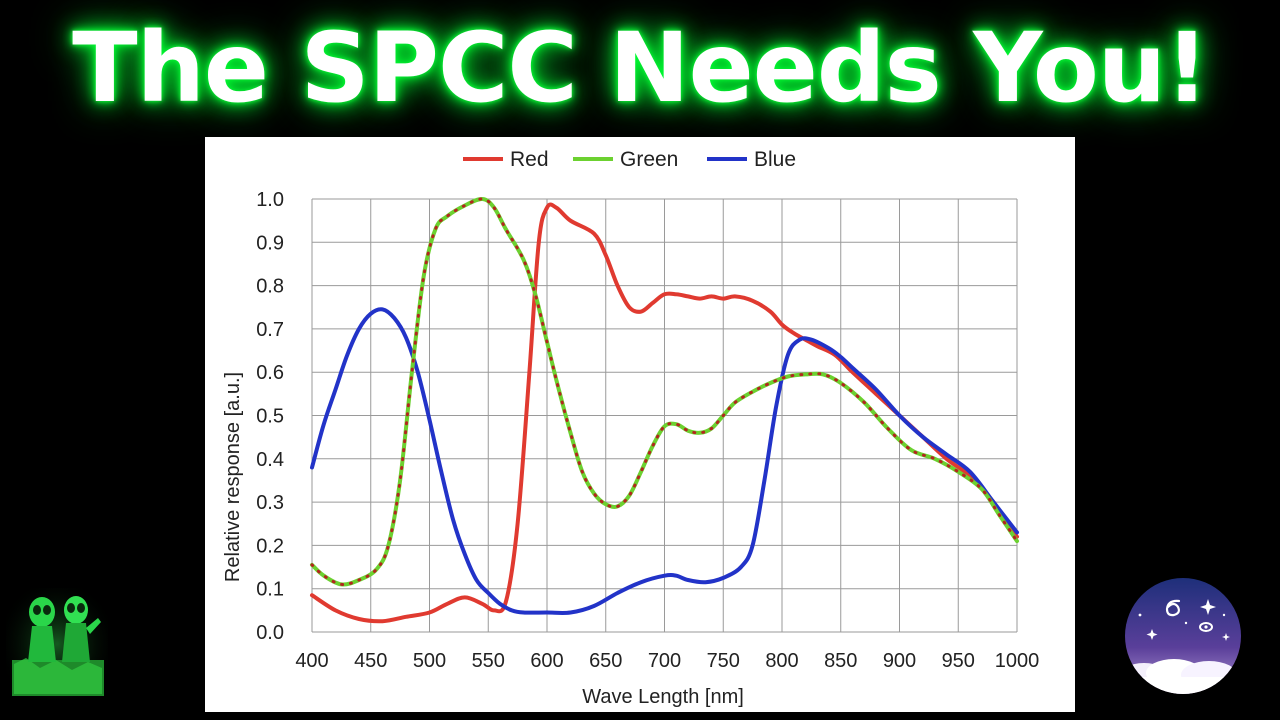 The height and width of the screenshot is (720, 1280). What do you see at coordinates (429, 661) in the screenshot?
I see `x-tick-label: 500` at bounding box center [429, 661].